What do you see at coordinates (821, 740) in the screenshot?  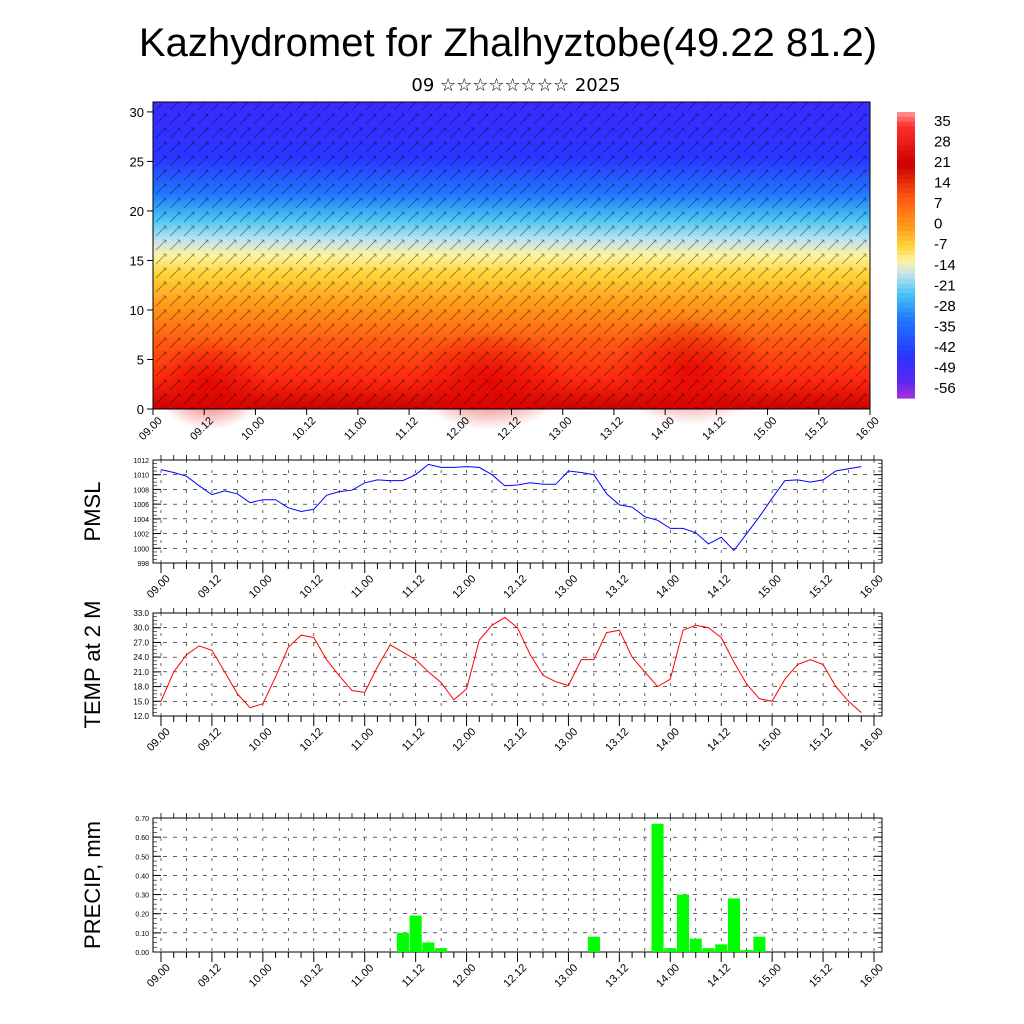 I see `x-tick-label: 15.12` at bounding box center [821, 740].